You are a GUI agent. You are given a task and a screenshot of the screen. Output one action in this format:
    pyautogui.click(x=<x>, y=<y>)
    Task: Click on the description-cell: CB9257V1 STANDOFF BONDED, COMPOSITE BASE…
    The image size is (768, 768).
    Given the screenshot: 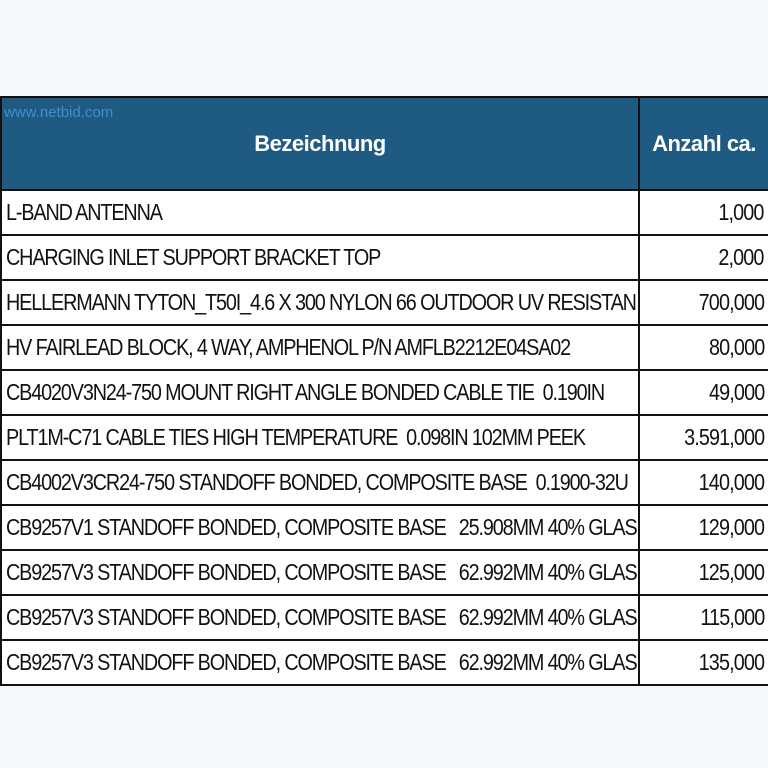 What is the action you would take?
    pyautogui.click(x=320, y=527)
    